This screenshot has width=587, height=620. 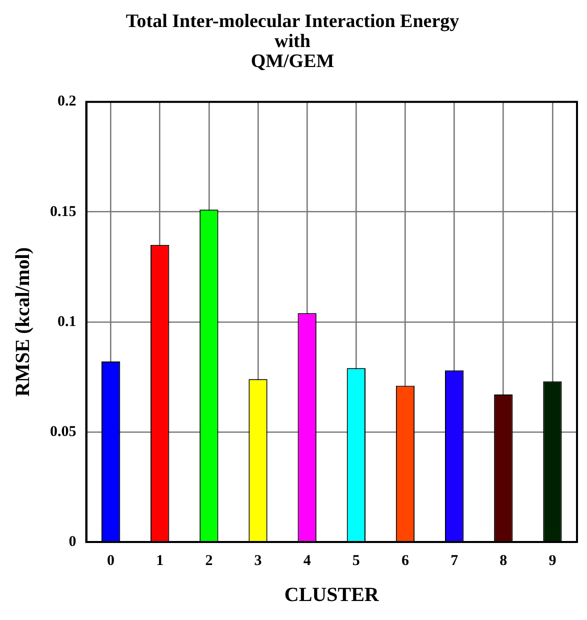 What do you see at coordinates (23, 322) in the screenshot?
I see `y-axis-title: RMSE (kcal/mol)` at bounding box center [23, 322].